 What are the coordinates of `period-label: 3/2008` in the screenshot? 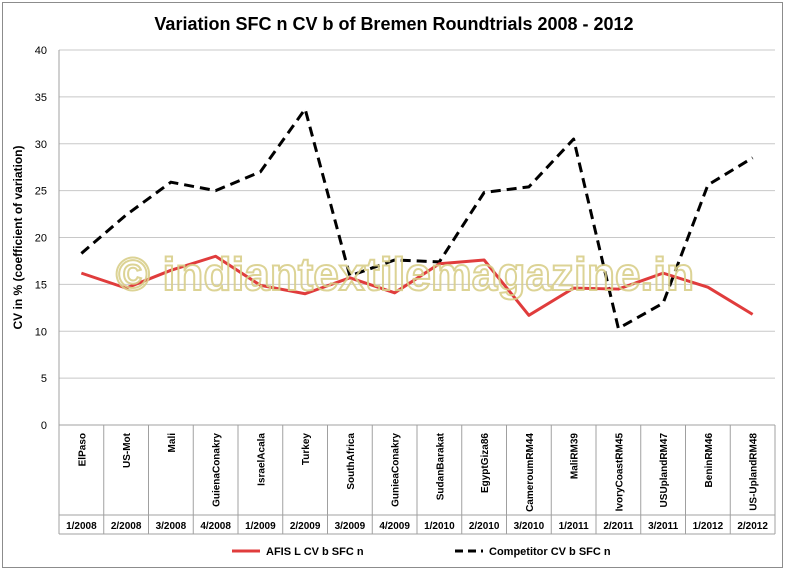 It's located at (171, 526).